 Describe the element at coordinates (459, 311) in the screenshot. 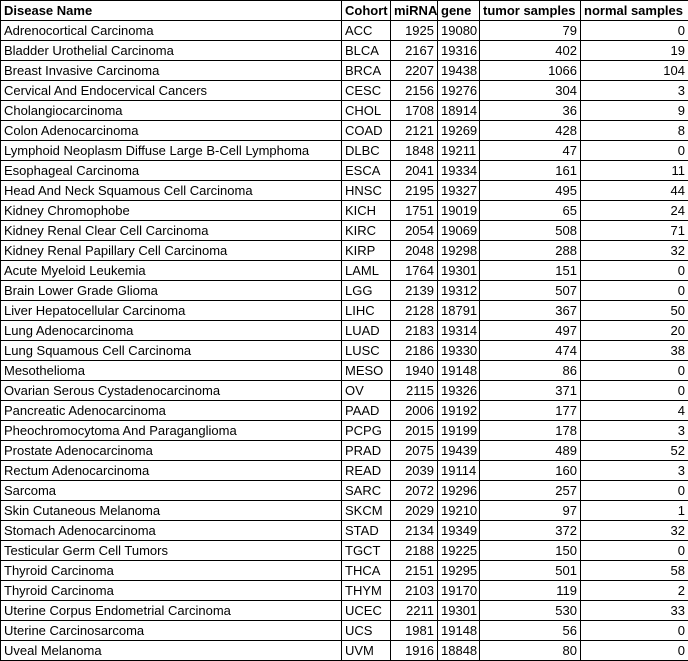

I see `cell-gene: 18791` at that location.